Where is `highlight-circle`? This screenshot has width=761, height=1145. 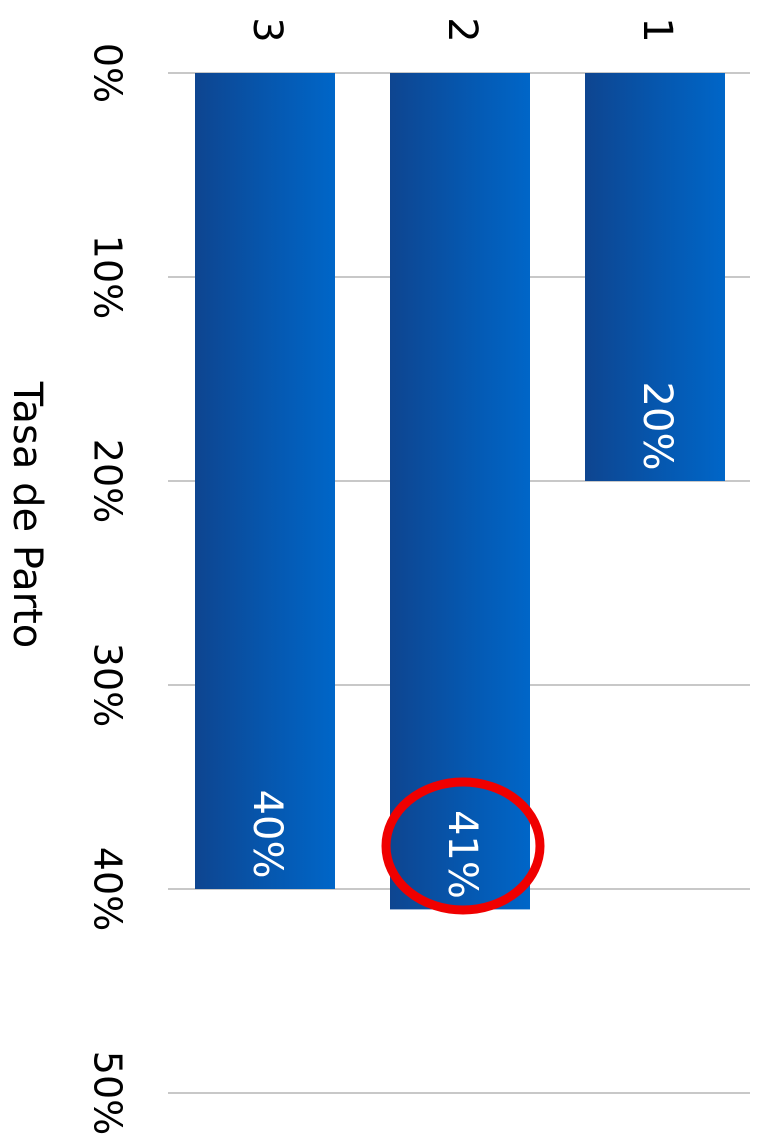
highlight-circle is located at coordinates (463, 846).